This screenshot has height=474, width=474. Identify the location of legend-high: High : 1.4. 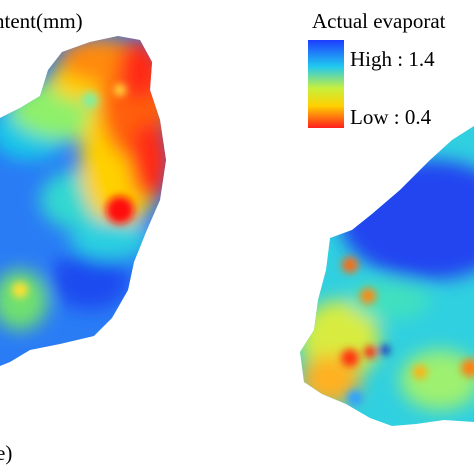
(392, 59).